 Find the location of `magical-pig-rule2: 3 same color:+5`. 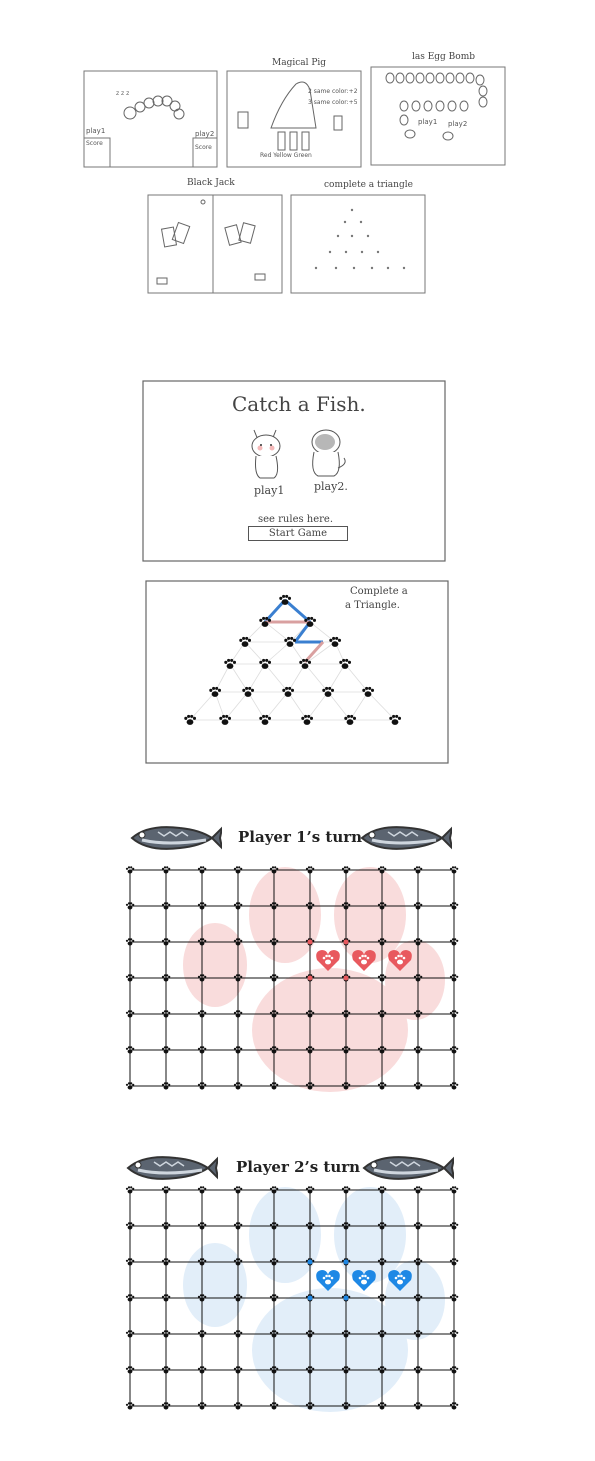

magical-pig-rule2: 3 same color:+5 is located at coordinates (333, 102).